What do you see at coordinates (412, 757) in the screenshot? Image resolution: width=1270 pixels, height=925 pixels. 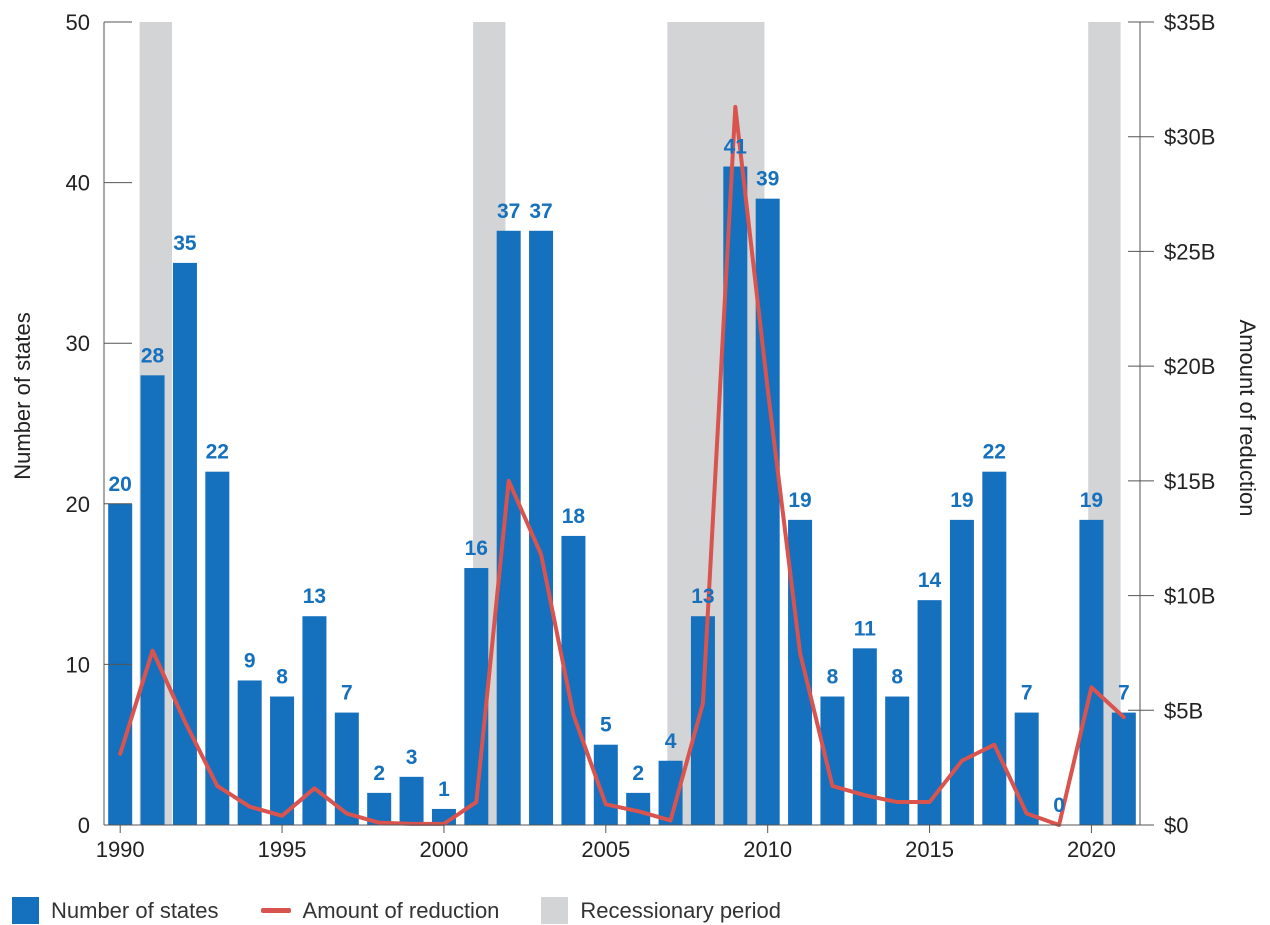 I see `bar-value-label: 3` at bounding box center [412, 757].